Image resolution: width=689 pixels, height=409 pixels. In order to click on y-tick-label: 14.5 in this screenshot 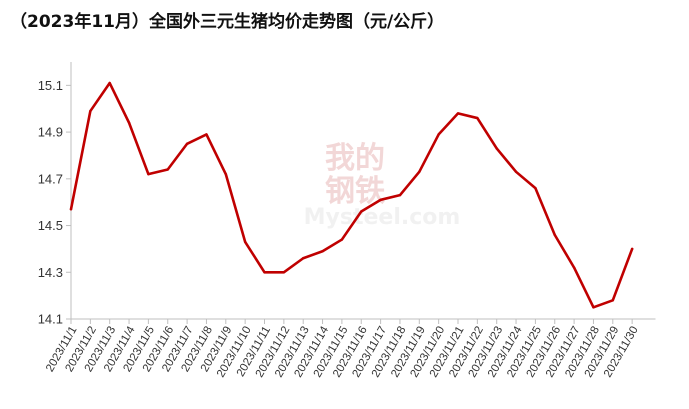, I will do `click(50, 225)`.